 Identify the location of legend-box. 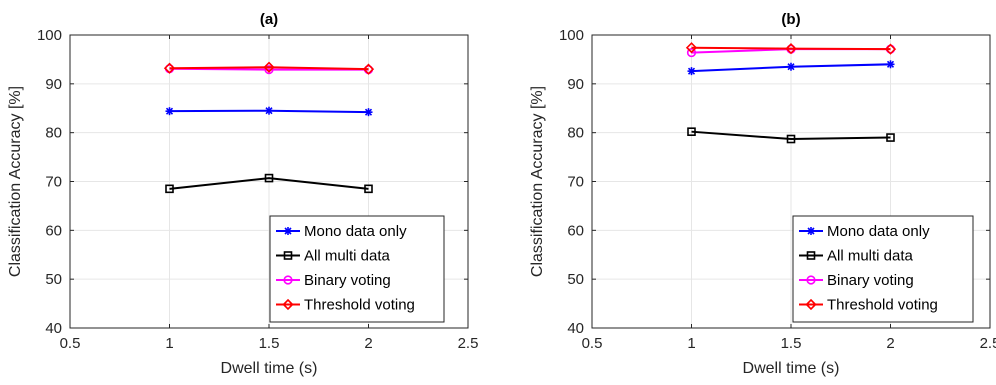
(883, 269).